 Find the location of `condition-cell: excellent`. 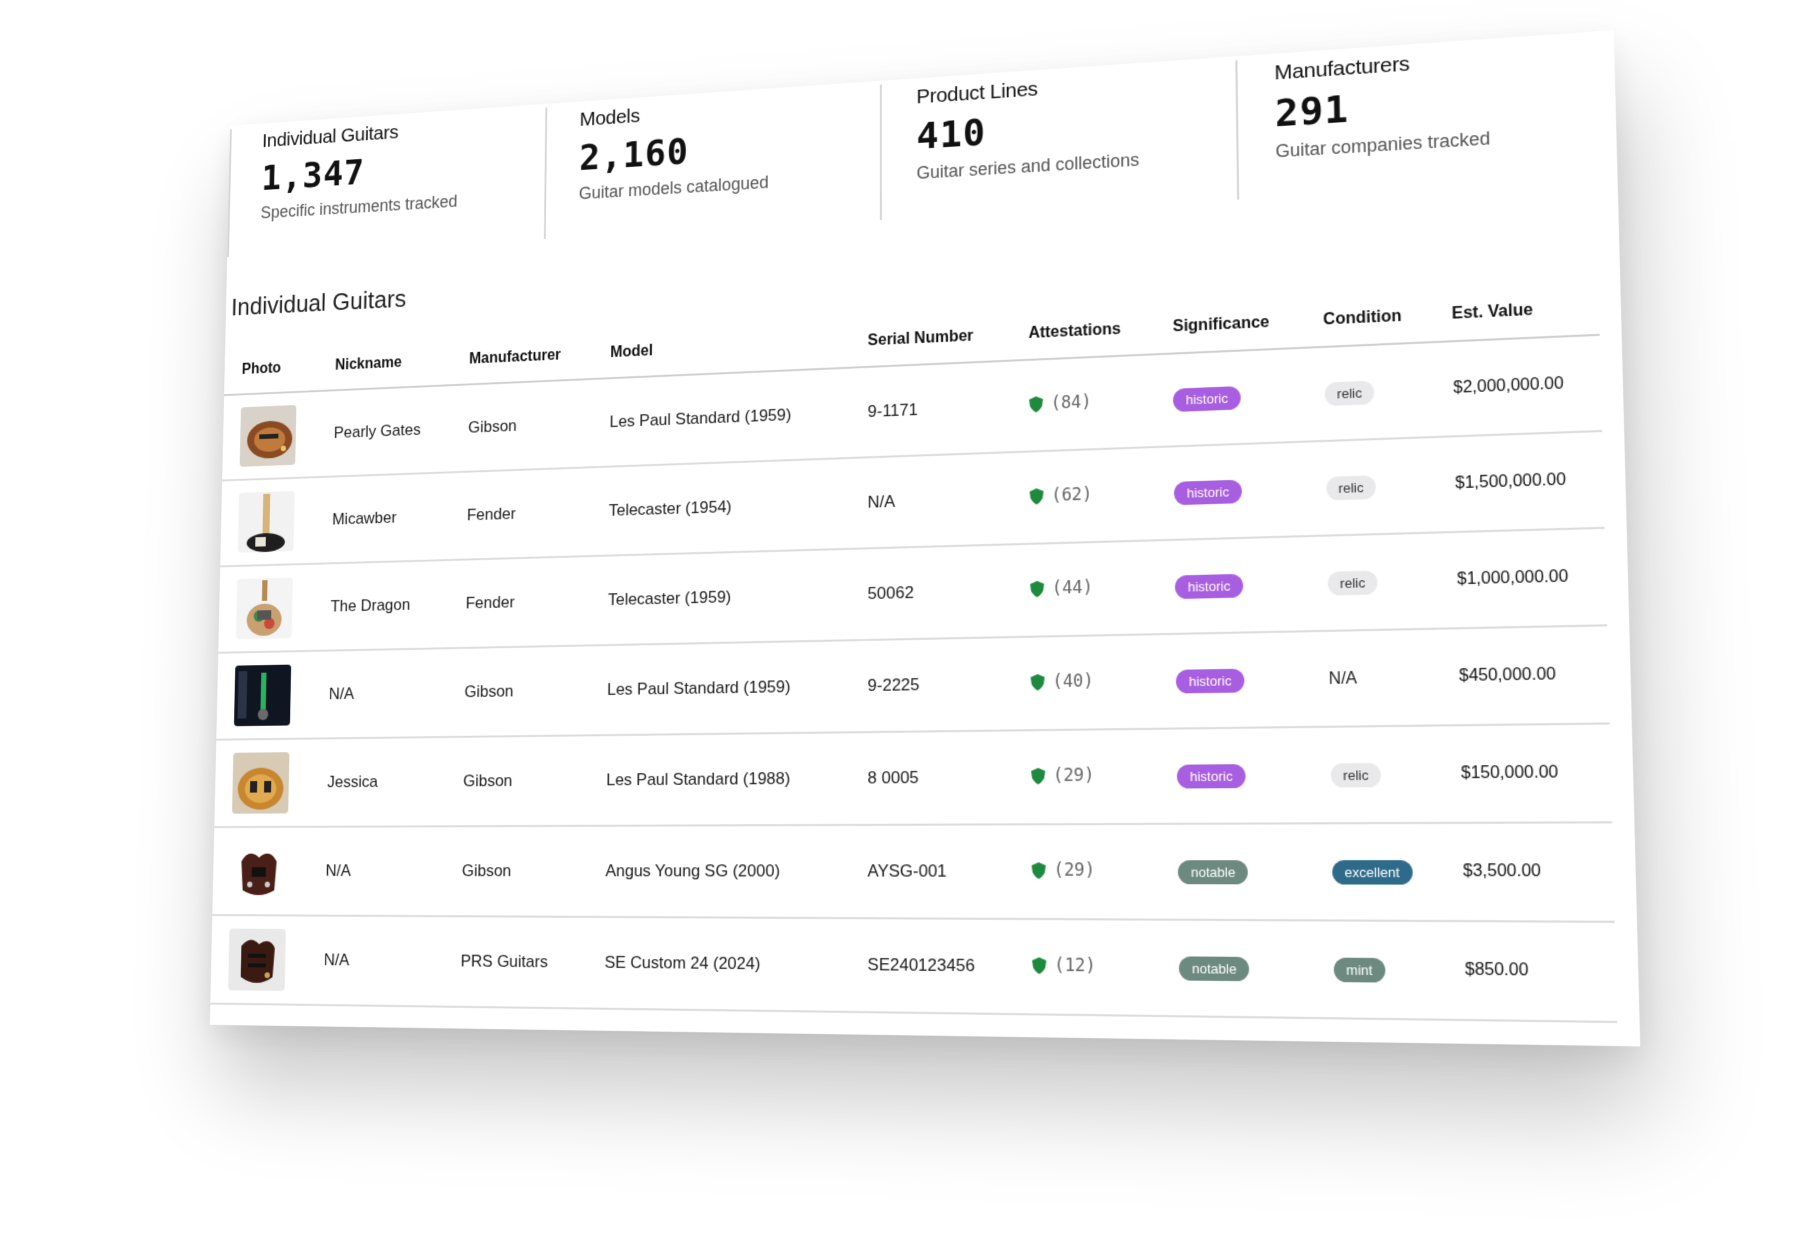

condition-cell: excellent is located at coordinates (1376, 872).